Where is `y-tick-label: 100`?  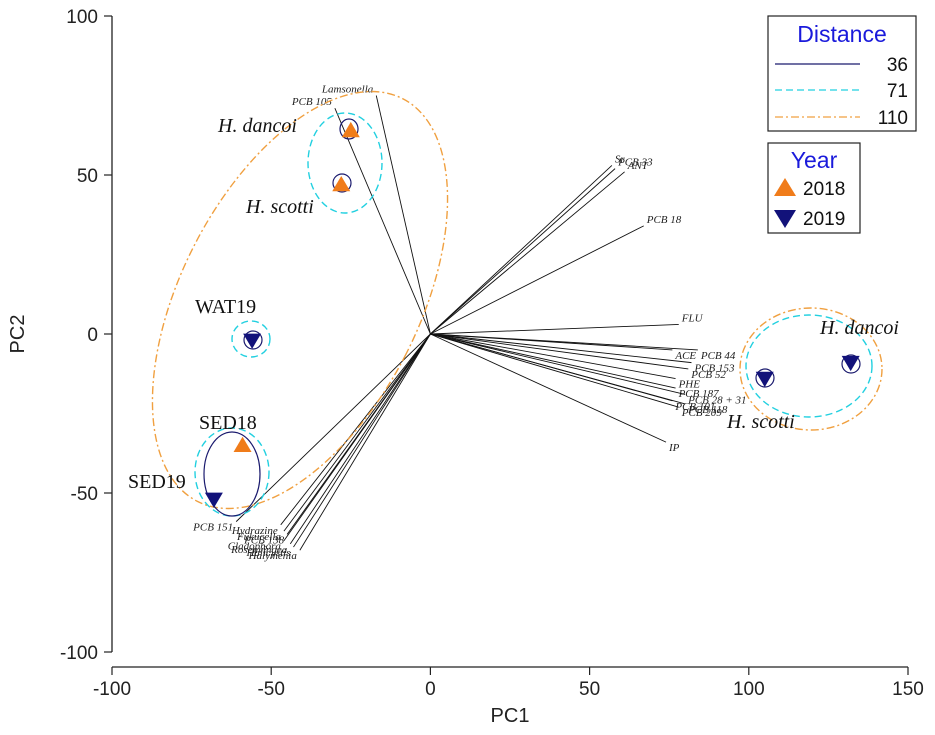 y-tick-label: 100 is located at coordinates (82, 17).